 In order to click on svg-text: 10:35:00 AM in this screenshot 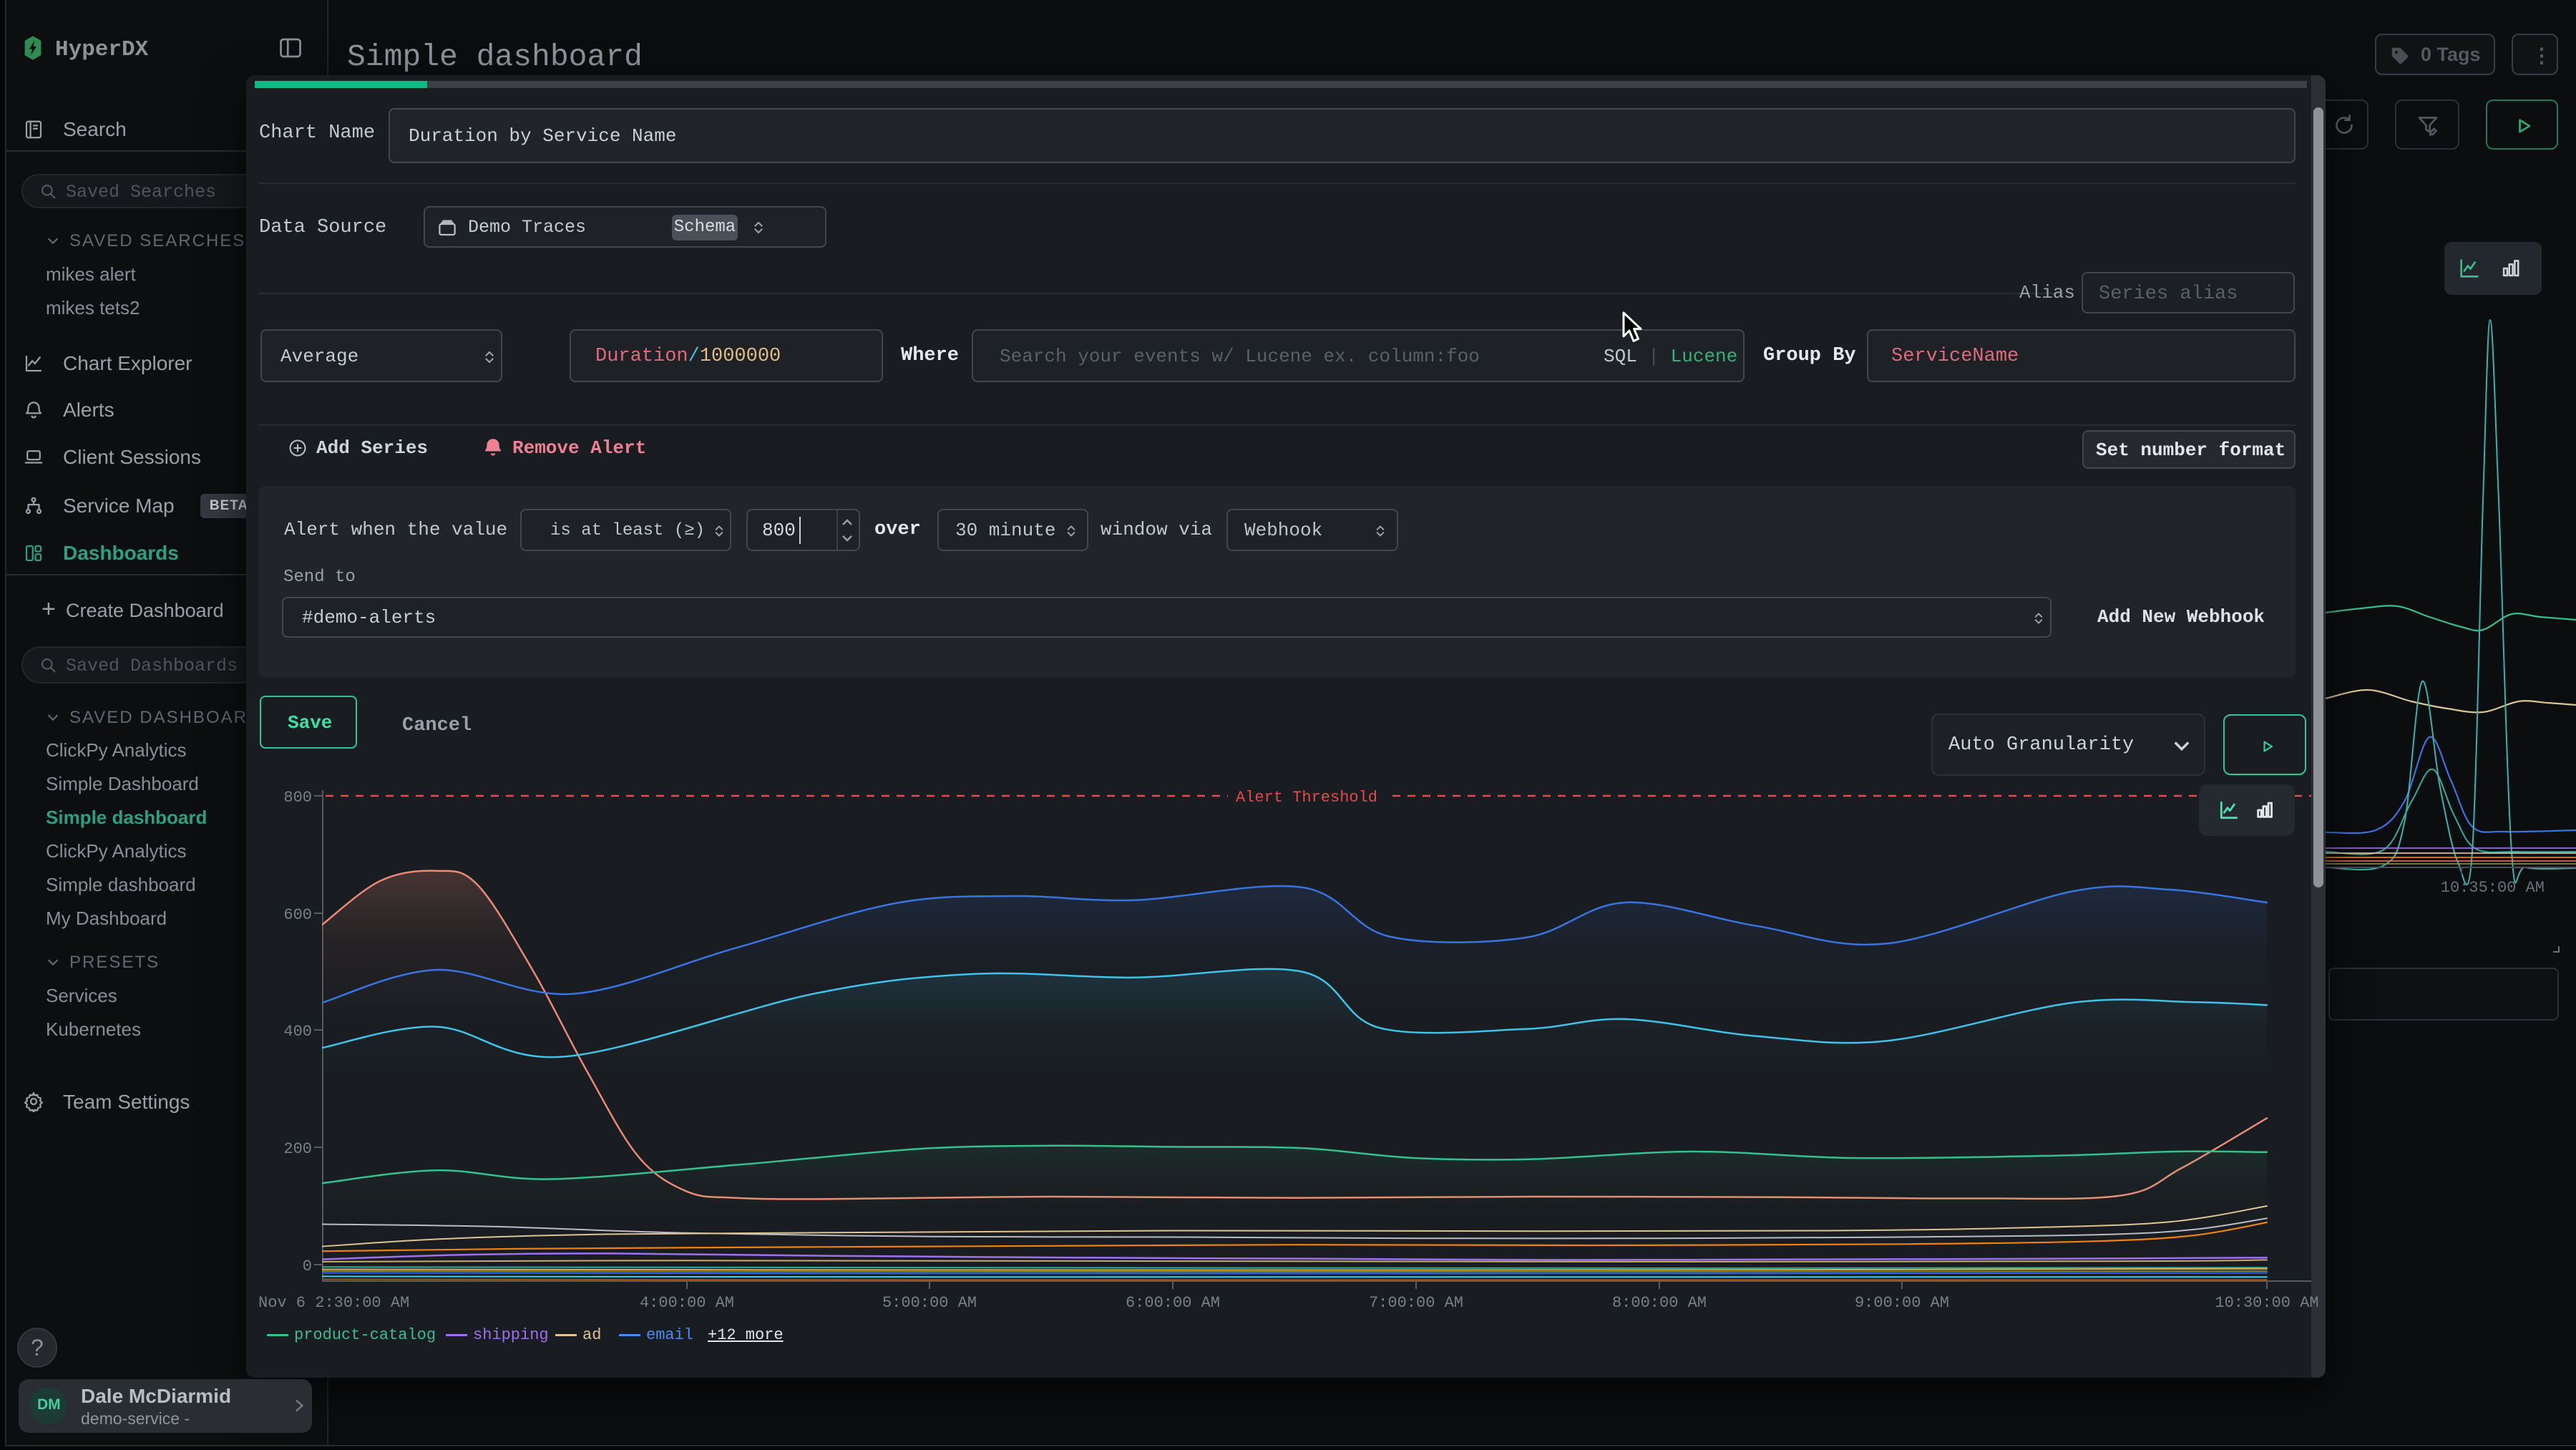, I will do `click(2493, 888)`.